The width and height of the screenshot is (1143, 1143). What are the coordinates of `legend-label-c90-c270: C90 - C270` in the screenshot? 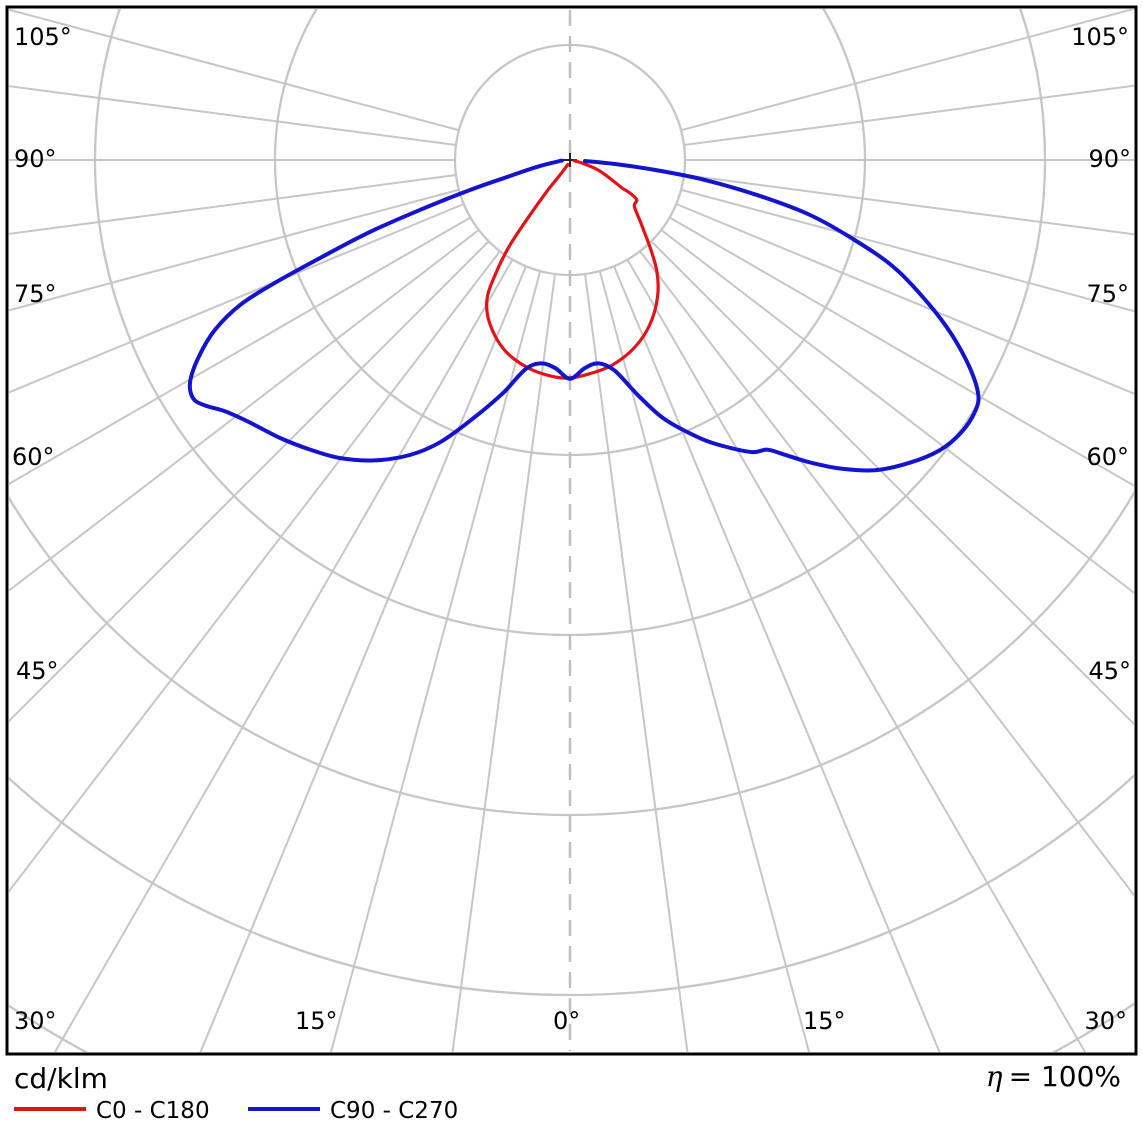 It's located at (394, 1111).